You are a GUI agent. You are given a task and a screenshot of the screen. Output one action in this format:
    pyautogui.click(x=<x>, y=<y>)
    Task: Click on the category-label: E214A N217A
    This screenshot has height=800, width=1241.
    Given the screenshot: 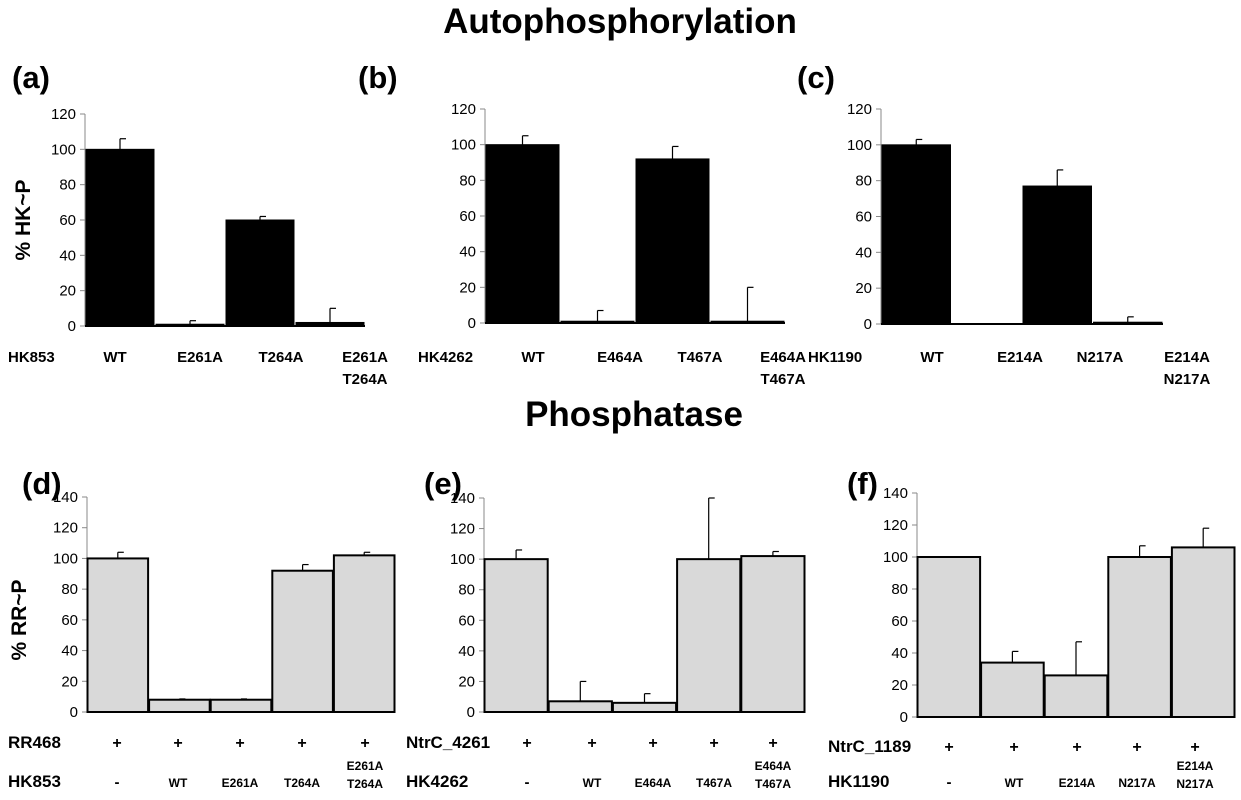 What is the action you would take?
    pyautogui.click(x=1187, y=368)
    